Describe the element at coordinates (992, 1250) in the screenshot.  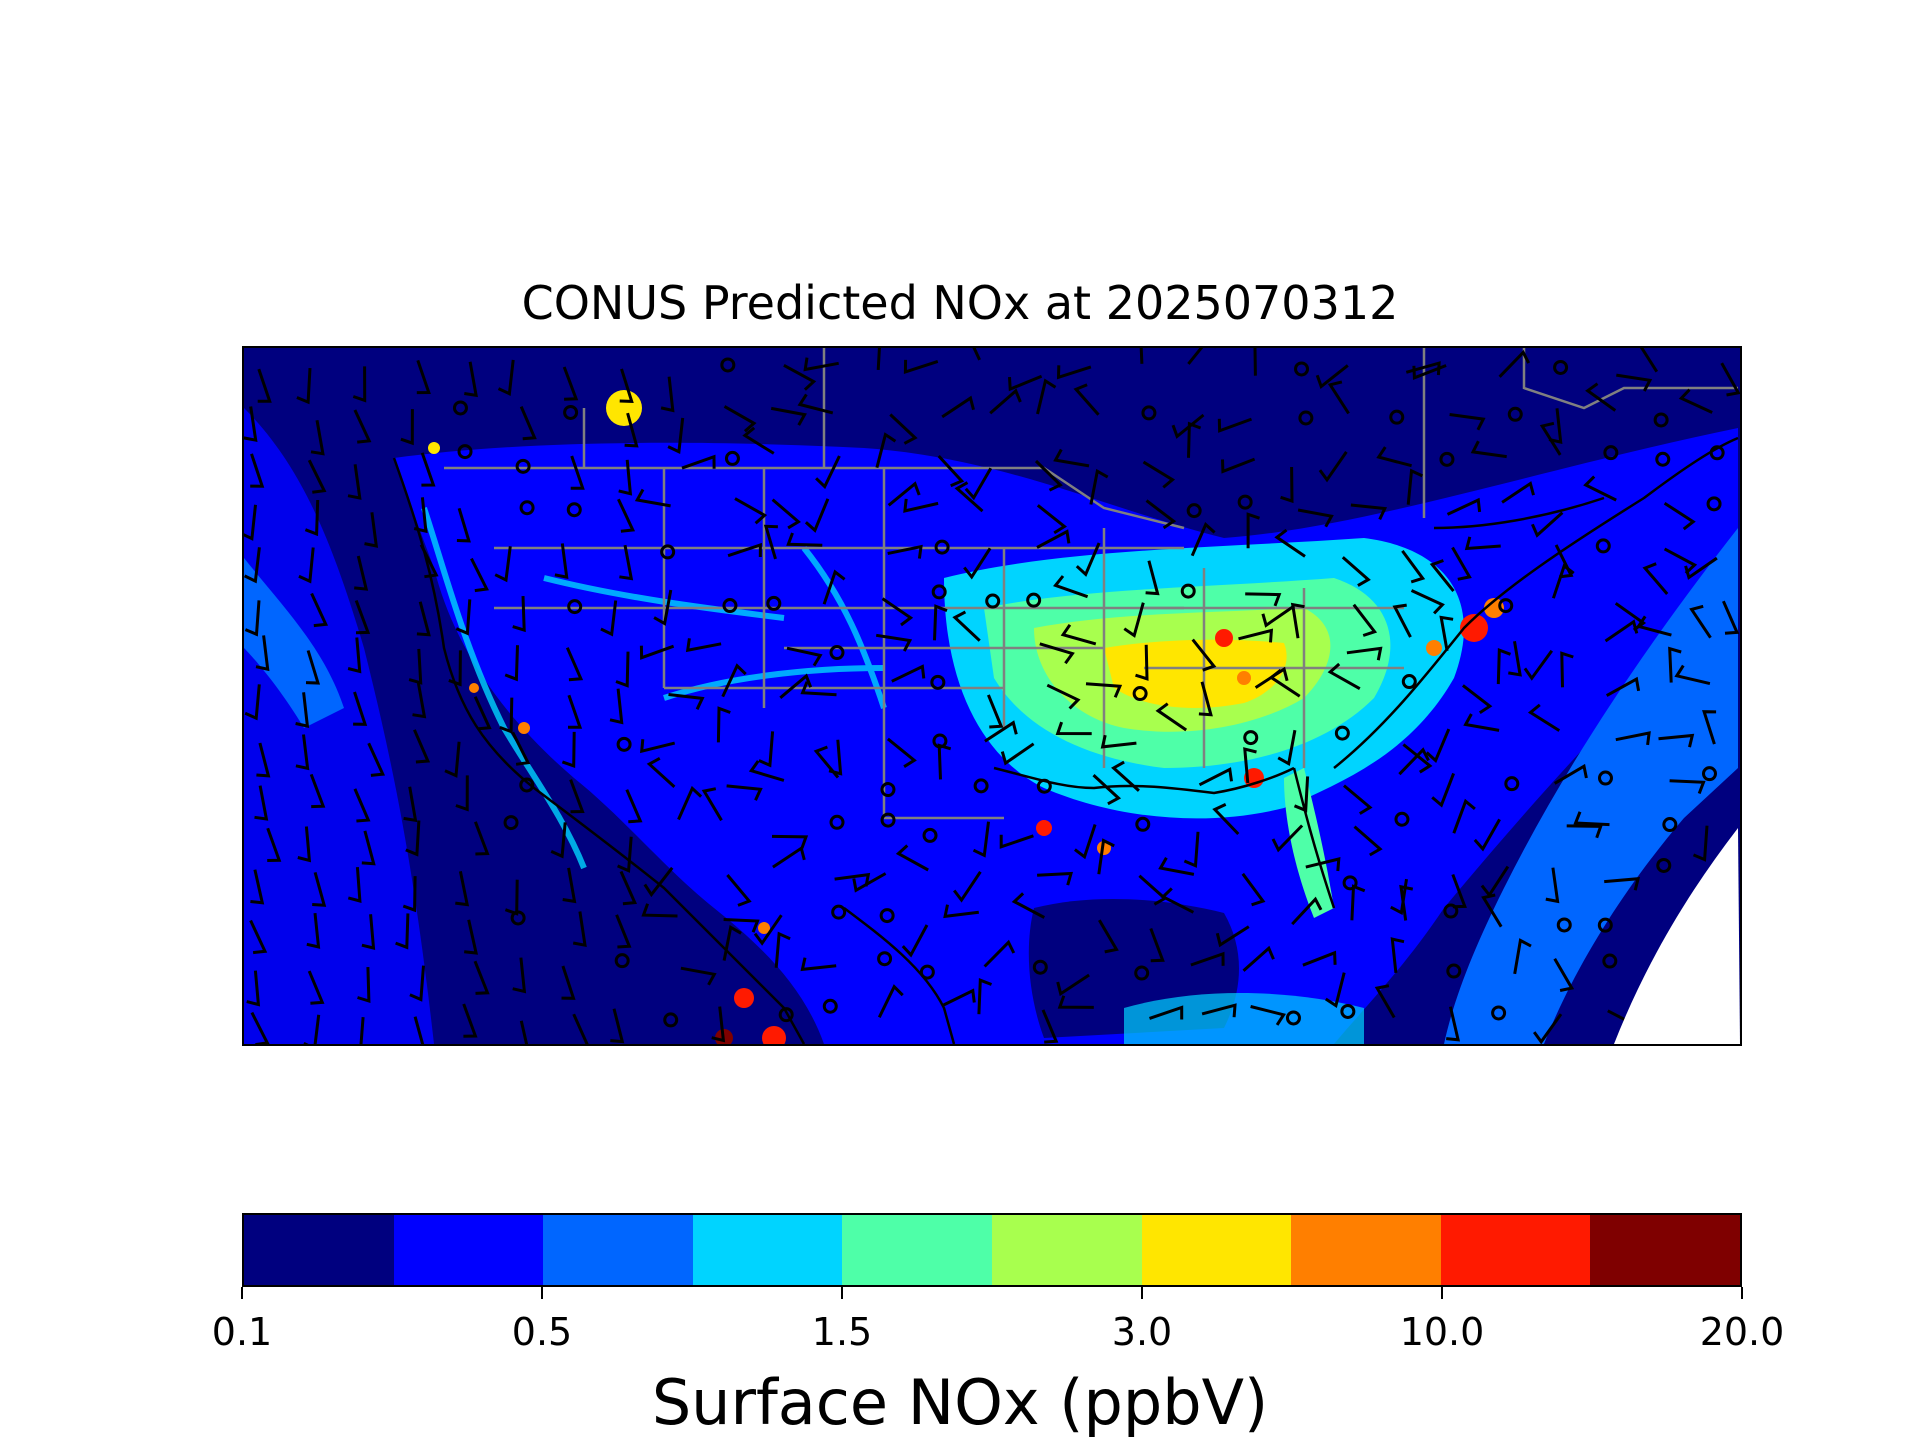
I see `colorbar` at that location.